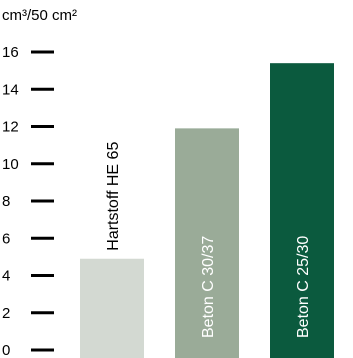  Describe the element at coordinates (10, 89) in the screenshot. I see `y-tick-label: 14` at that location.